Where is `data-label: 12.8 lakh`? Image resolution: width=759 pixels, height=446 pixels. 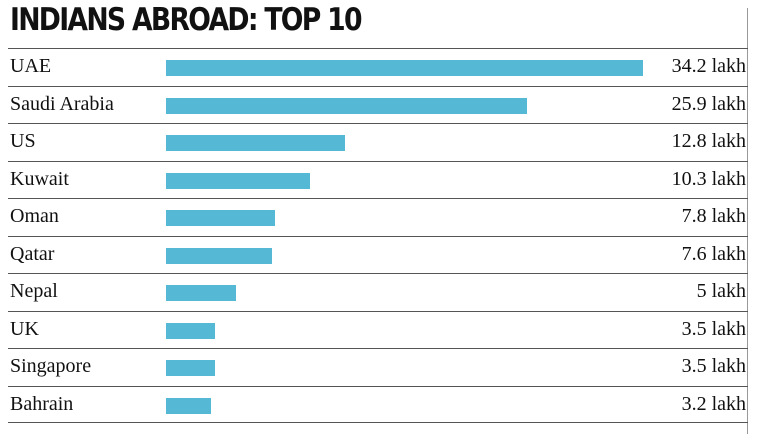 data-label: 12.8 lakh is located at coordinates (708, 141).